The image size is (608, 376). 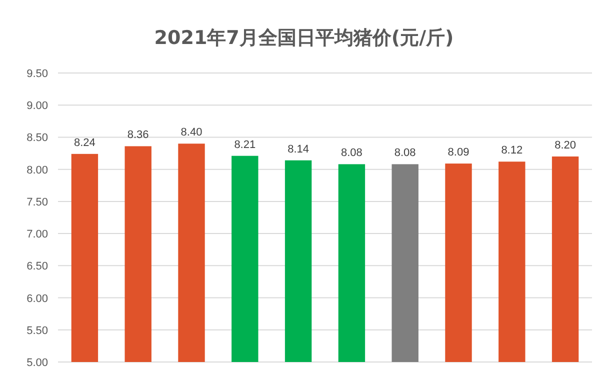 I want to click on data-label: 8.14, so click(x=299, y=149).